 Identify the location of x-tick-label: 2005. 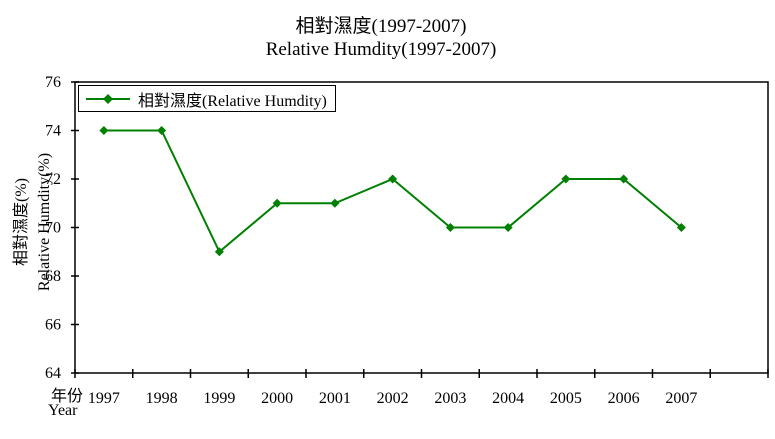
(566, 398).